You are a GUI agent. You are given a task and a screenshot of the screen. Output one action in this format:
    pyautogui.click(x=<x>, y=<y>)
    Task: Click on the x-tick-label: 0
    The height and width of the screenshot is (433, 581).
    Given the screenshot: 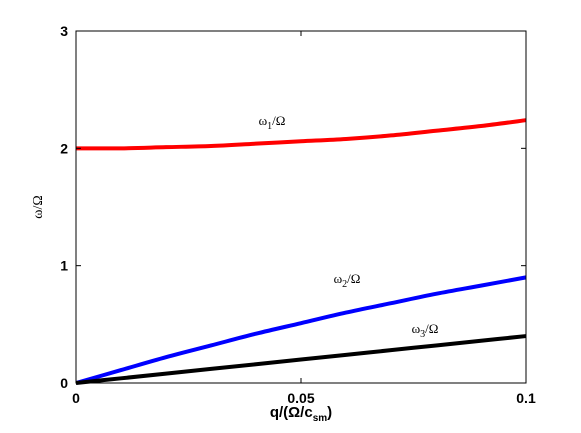 What is the action you would take?
    pyautogui.click(x=76, y=398)
    